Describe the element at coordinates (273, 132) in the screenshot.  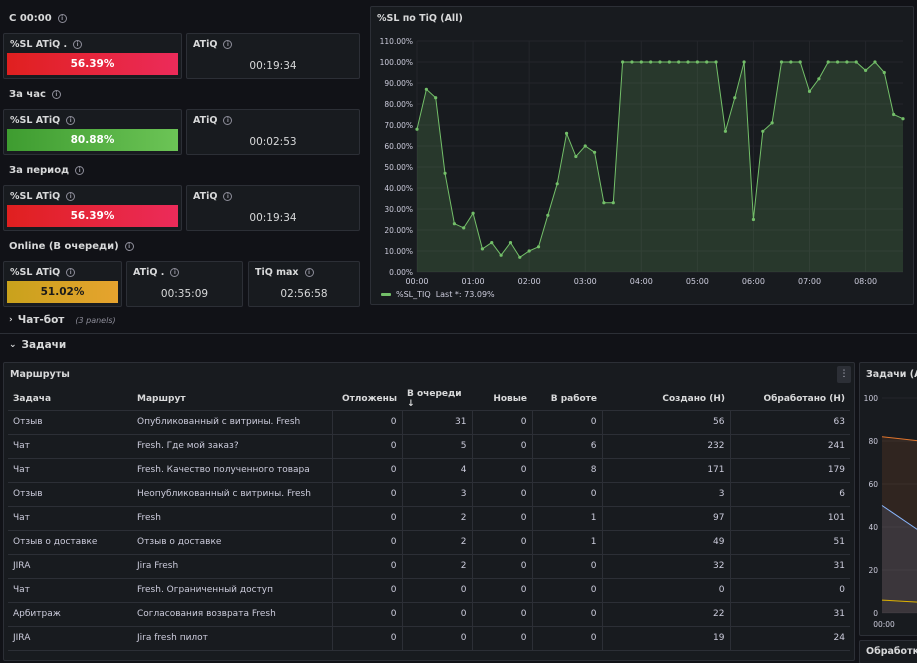
I see `stat-panel-atiq-hour: ATiQ i 00:02:53` at that location.